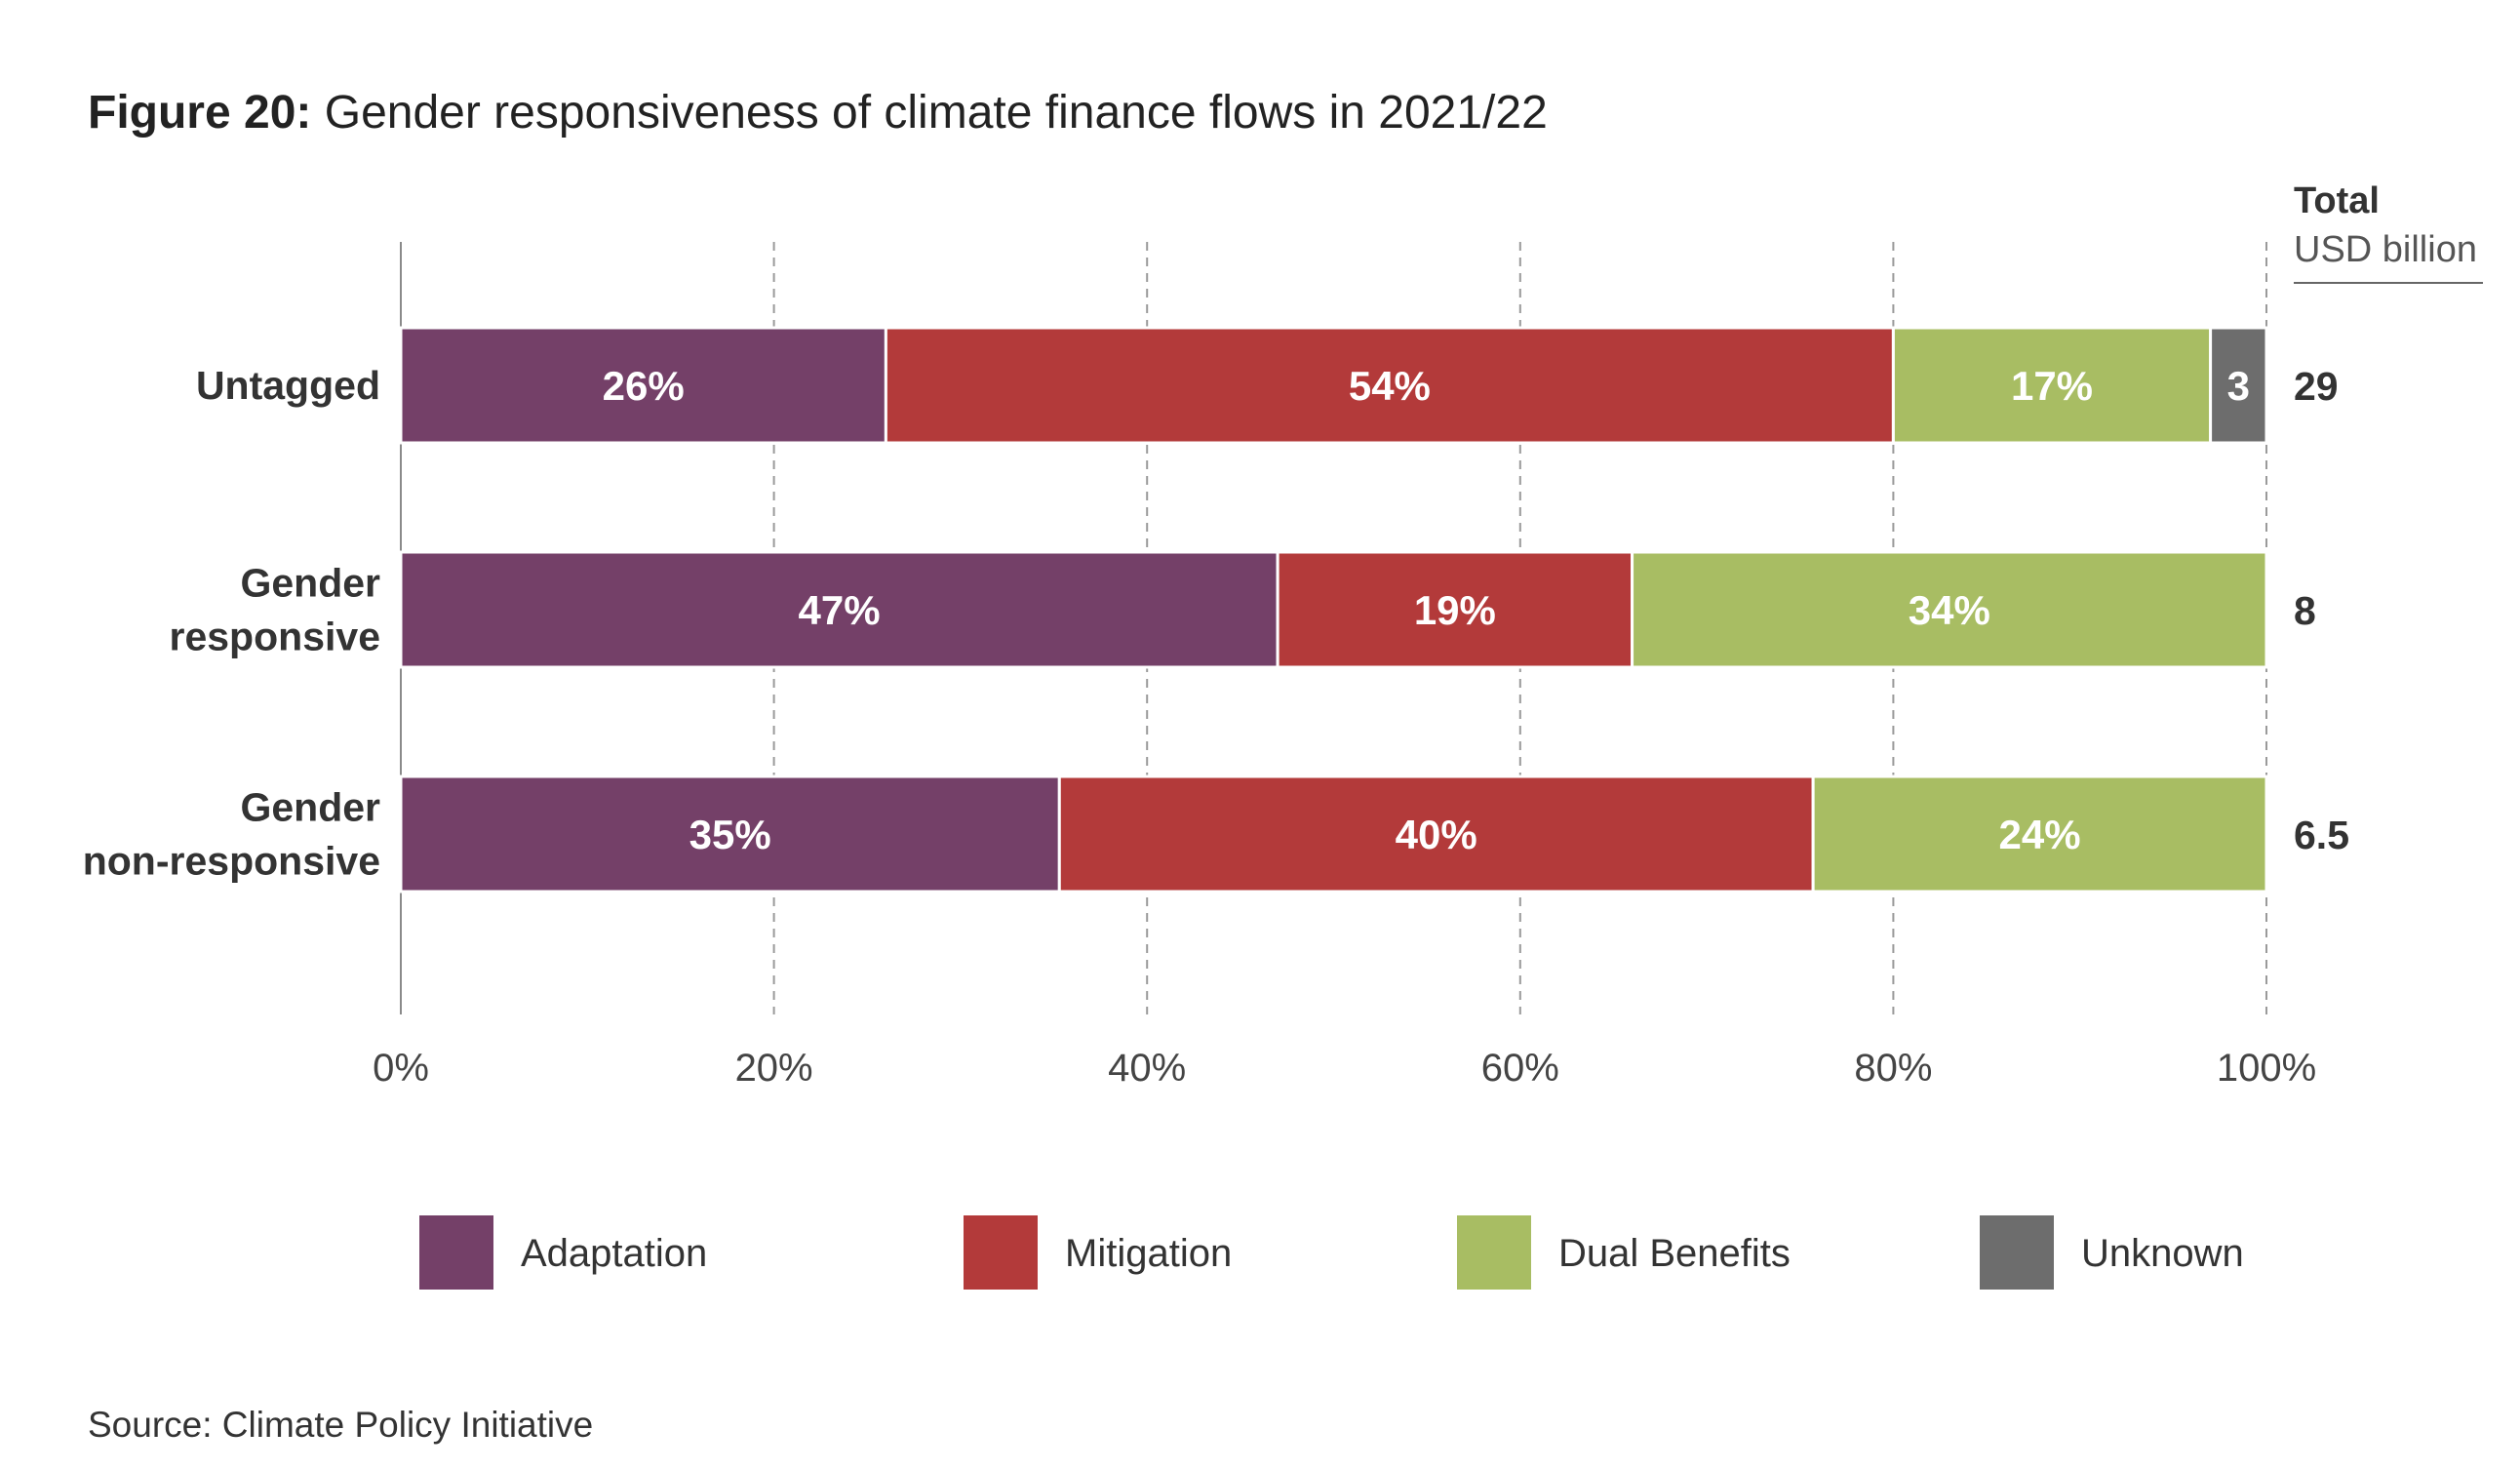 The height and width of the screenshot is (1470, 2520). What do you see at coordinates (2316, 387) in the screenshot?
I see `total-value-0: 29` at bounding box center [2316, 387].